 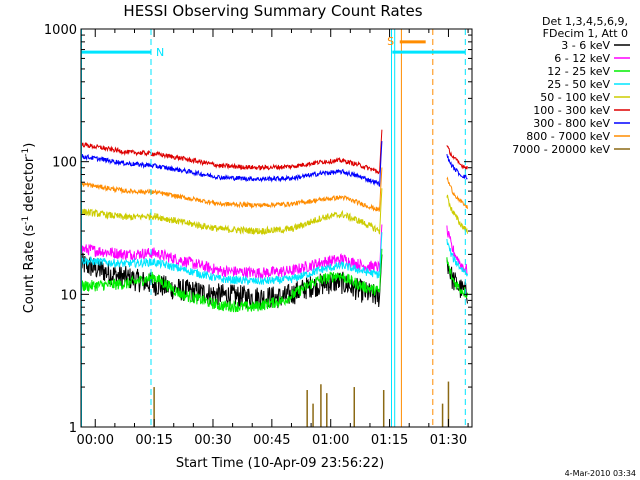 I want to click on y-axis-label-main: Count Rate (s, so click(x=29, y=269).